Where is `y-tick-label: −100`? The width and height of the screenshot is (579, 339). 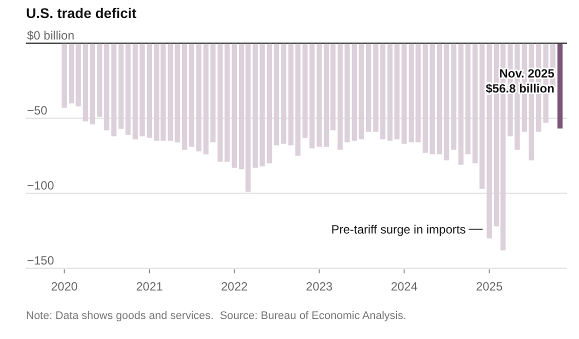 y-tick-label: −100 is located at coordinates (40, 185).